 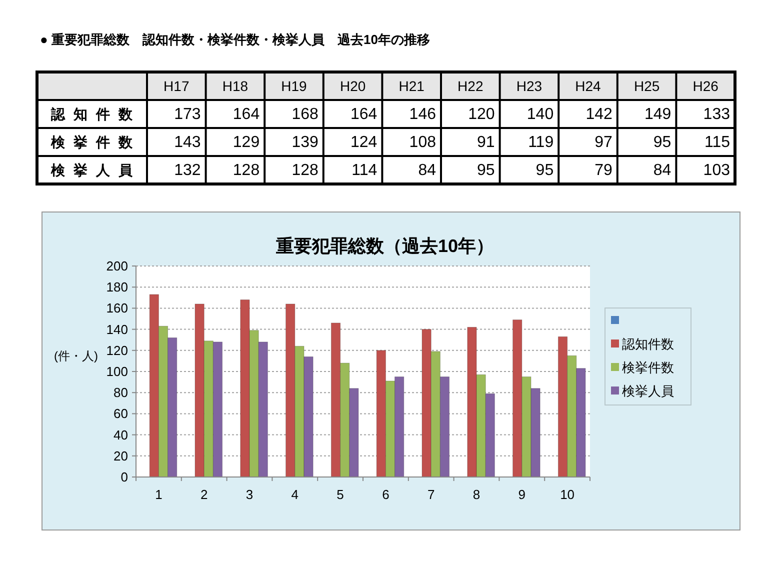 What do you see at coordinates (294, 86) in the screenshot?
I see `column-header: H19` at bounding box center [294, 86].